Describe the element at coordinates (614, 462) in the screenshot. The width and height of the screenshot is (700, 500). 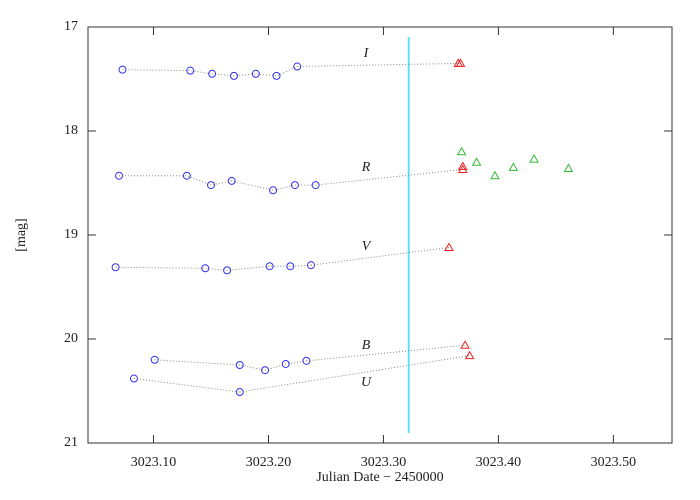
I see `x-tick-label: 3023.50` at that location.